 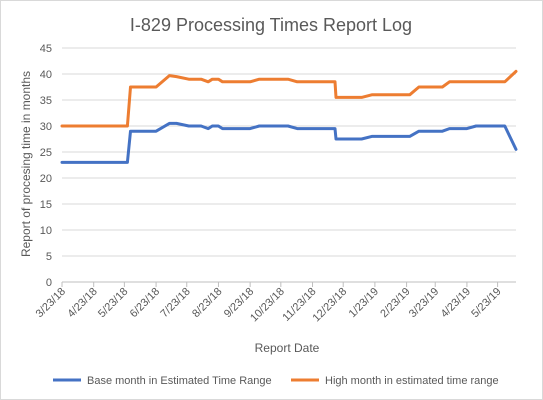 What do you see at coordinates (46, 179) in the screenshot?
I see `y-tick-label: 20` at bounding box center [46, 179].